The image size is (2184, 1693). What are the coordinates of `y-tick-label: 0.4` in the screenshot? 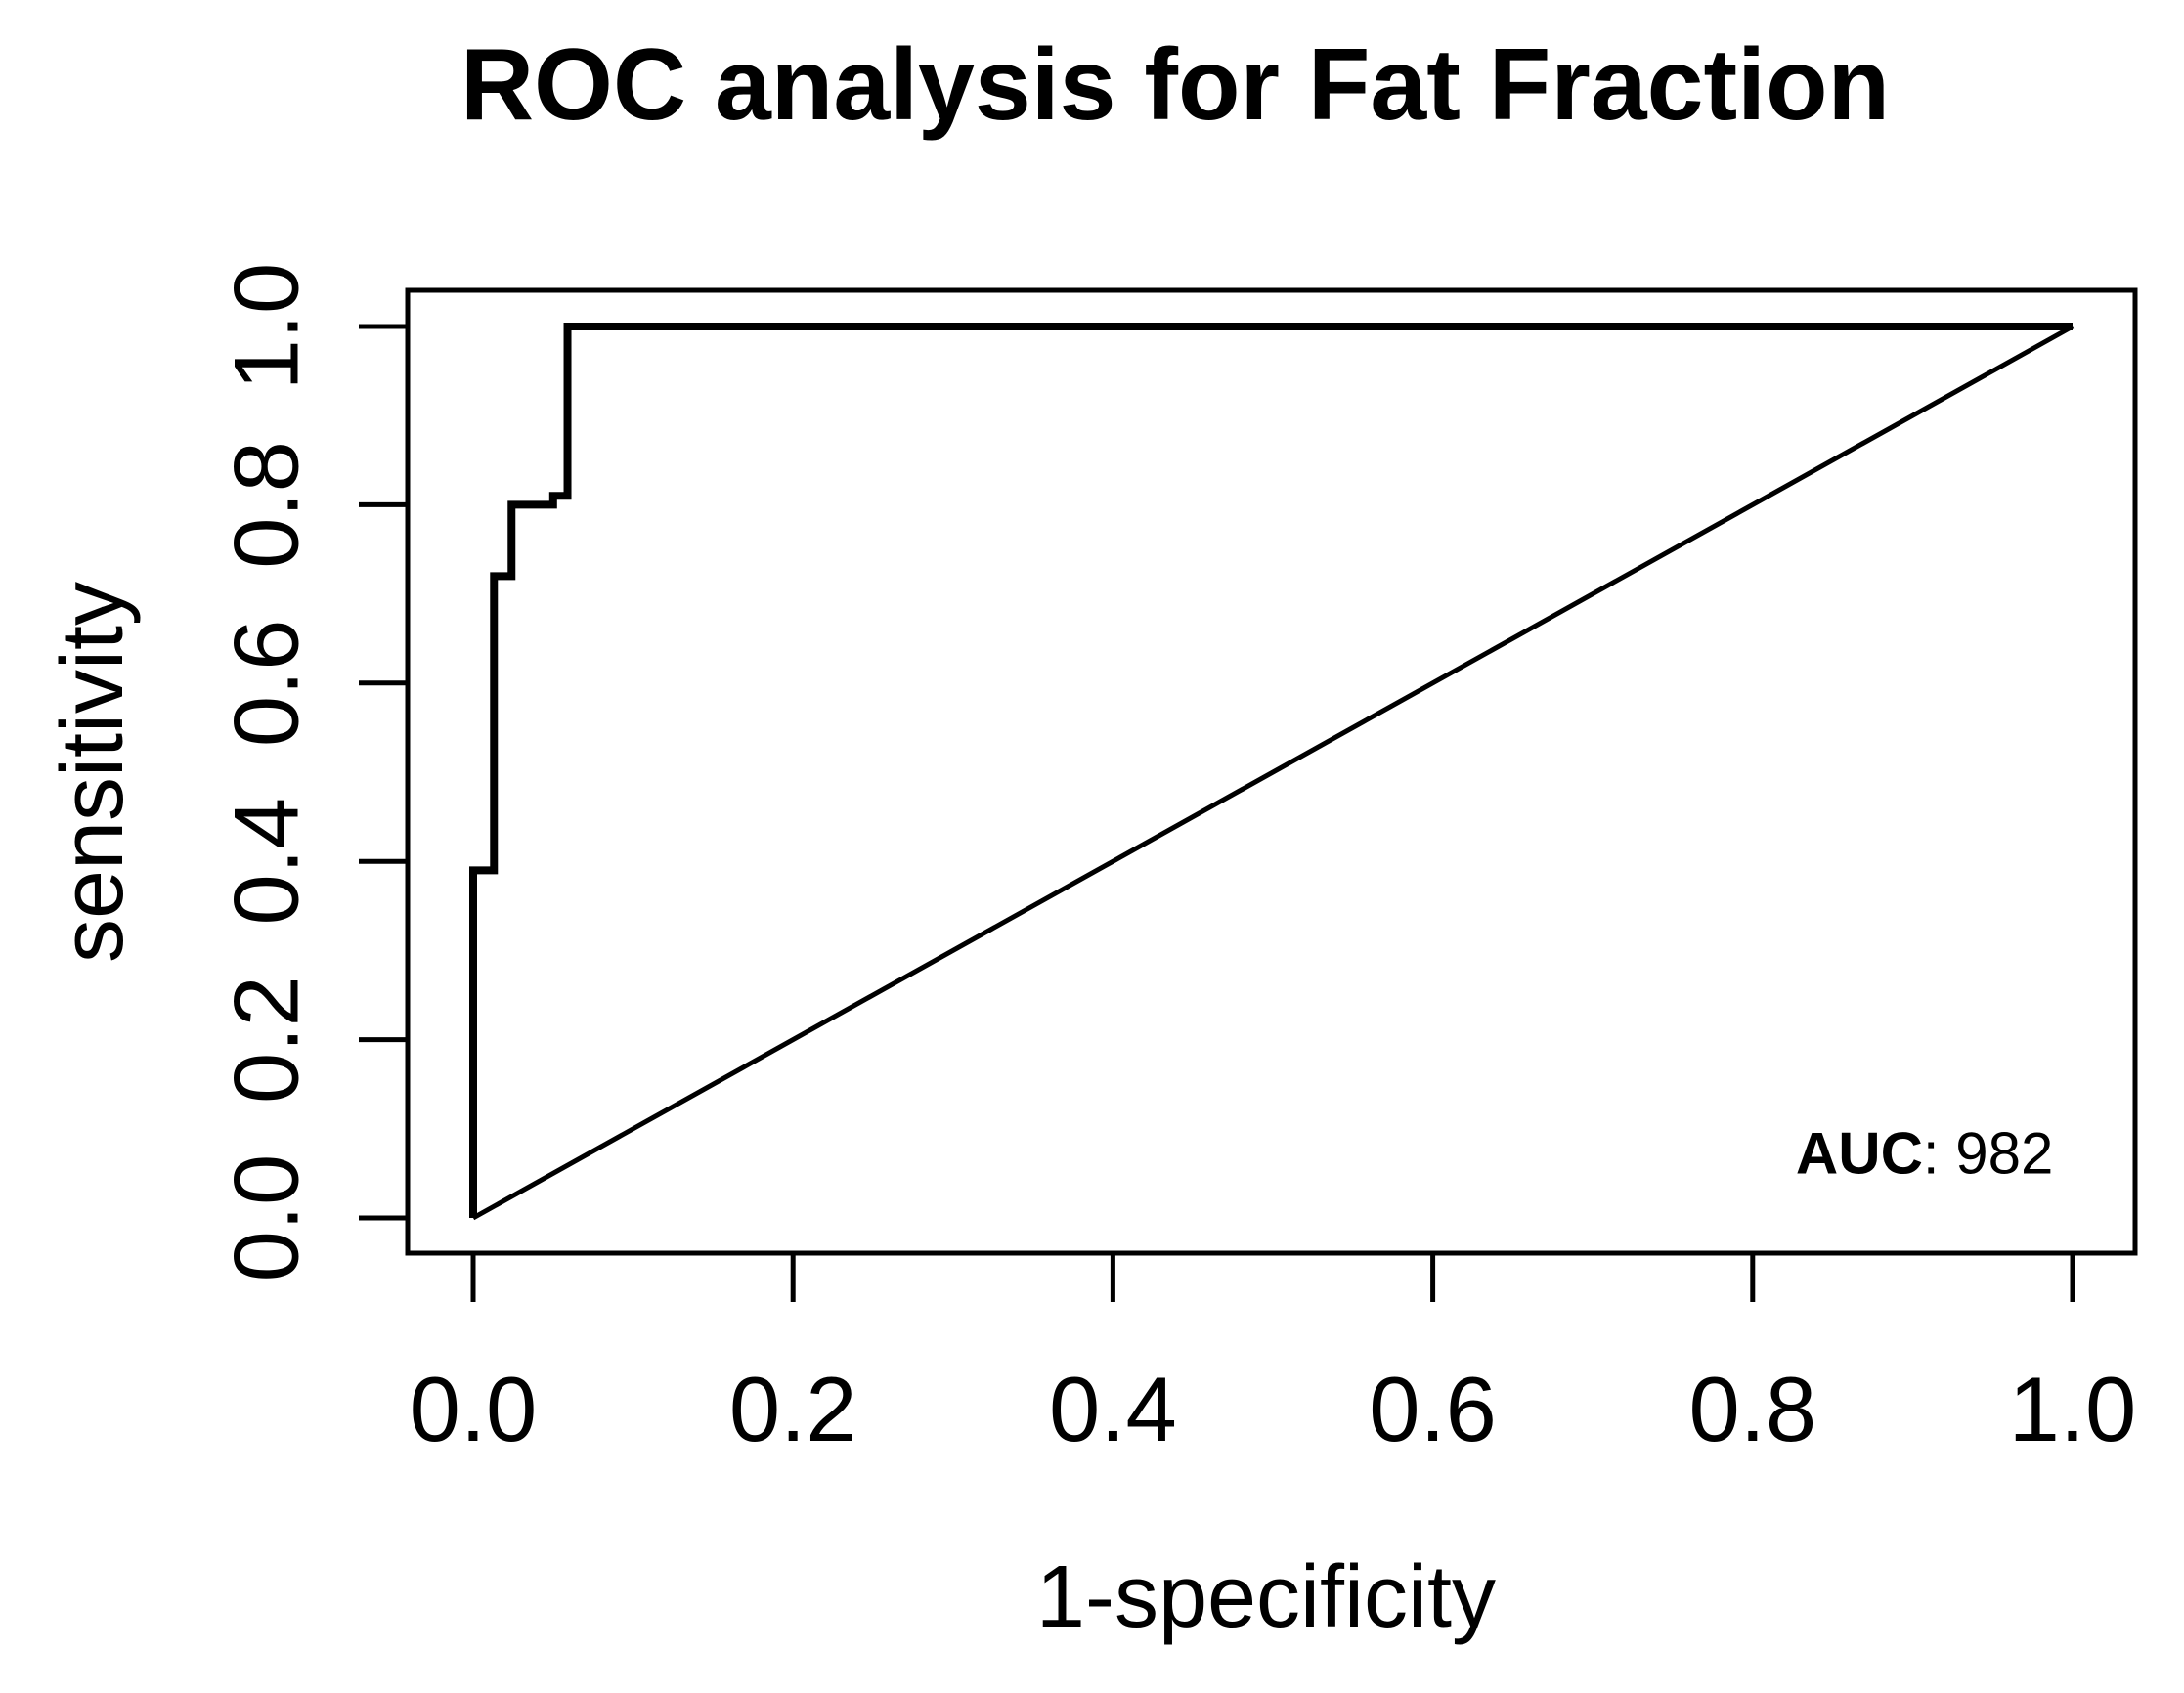 It's located at (266, 862).